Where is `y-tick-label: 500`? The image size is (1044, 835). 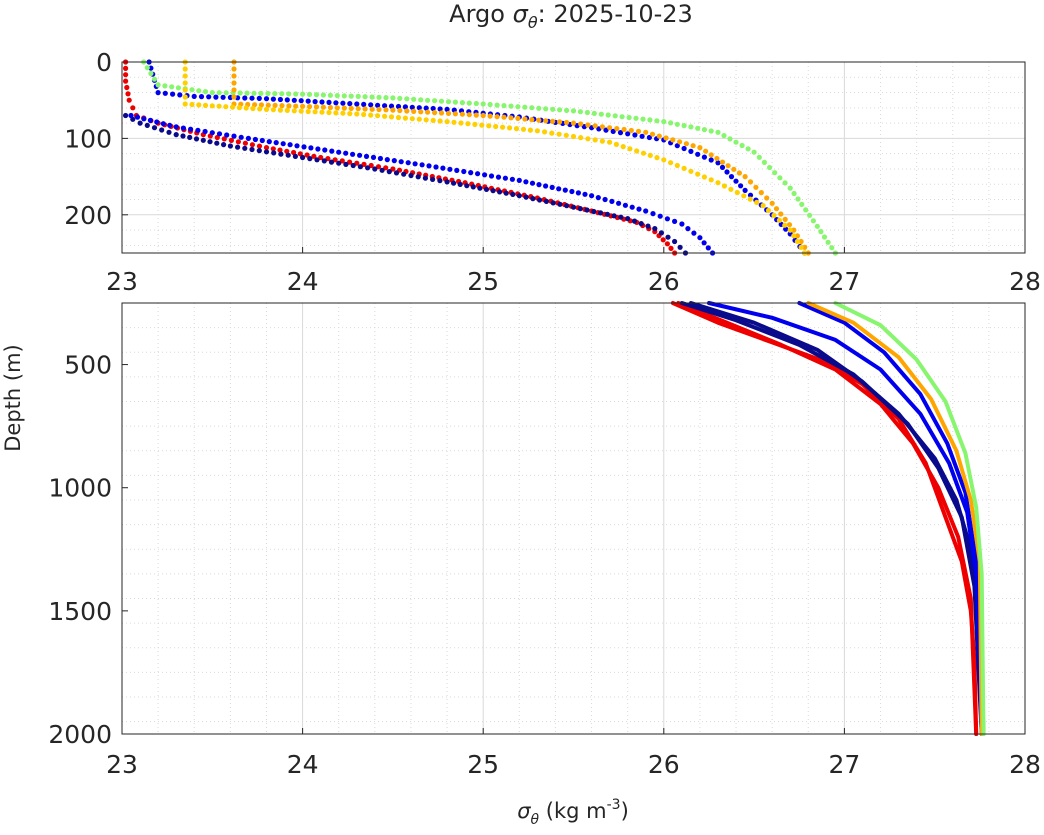 y-tick-label: 500 is located at coordinates (88, 365).